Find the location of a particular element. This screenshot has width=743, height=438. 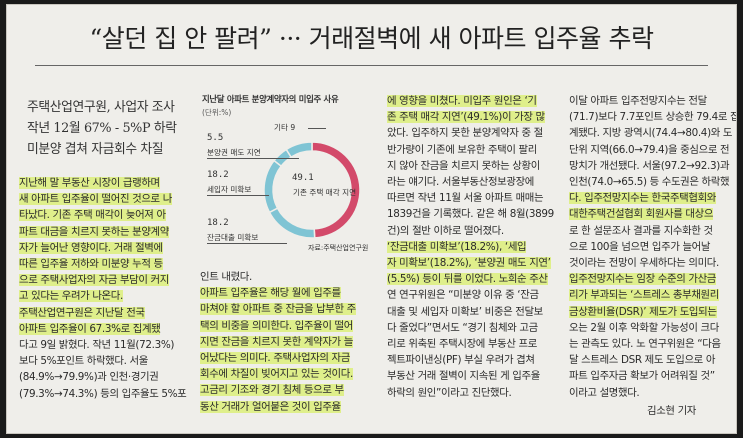

headline: “살던 집 안 팔려” ··· 거래절벽에 새 아파트 입주율 추락 is located at coordinates (371, 38).